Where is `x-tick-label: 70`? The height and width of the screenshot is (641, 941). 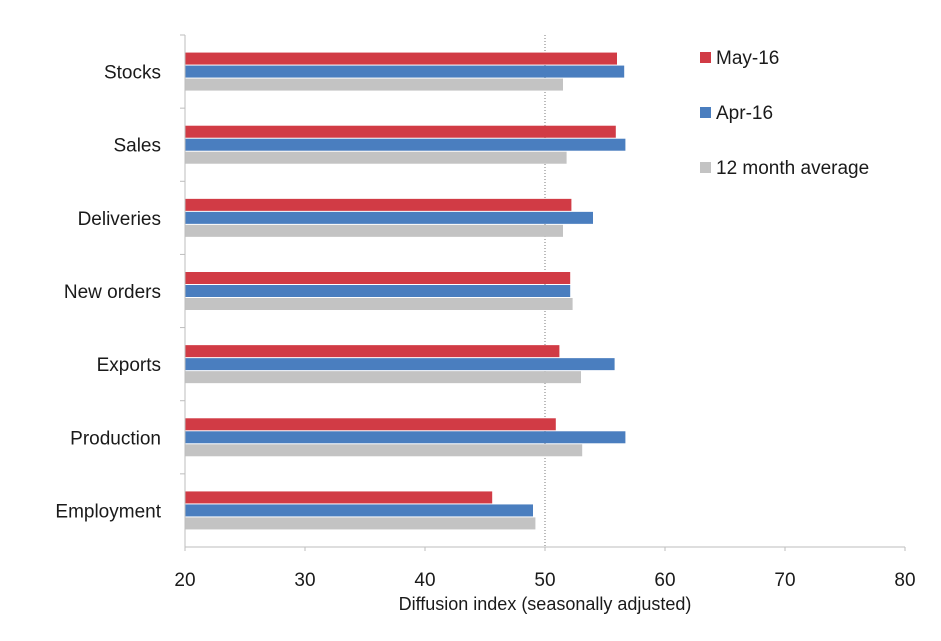 x-tick-label: 70 is located at coordinates (784, 580).